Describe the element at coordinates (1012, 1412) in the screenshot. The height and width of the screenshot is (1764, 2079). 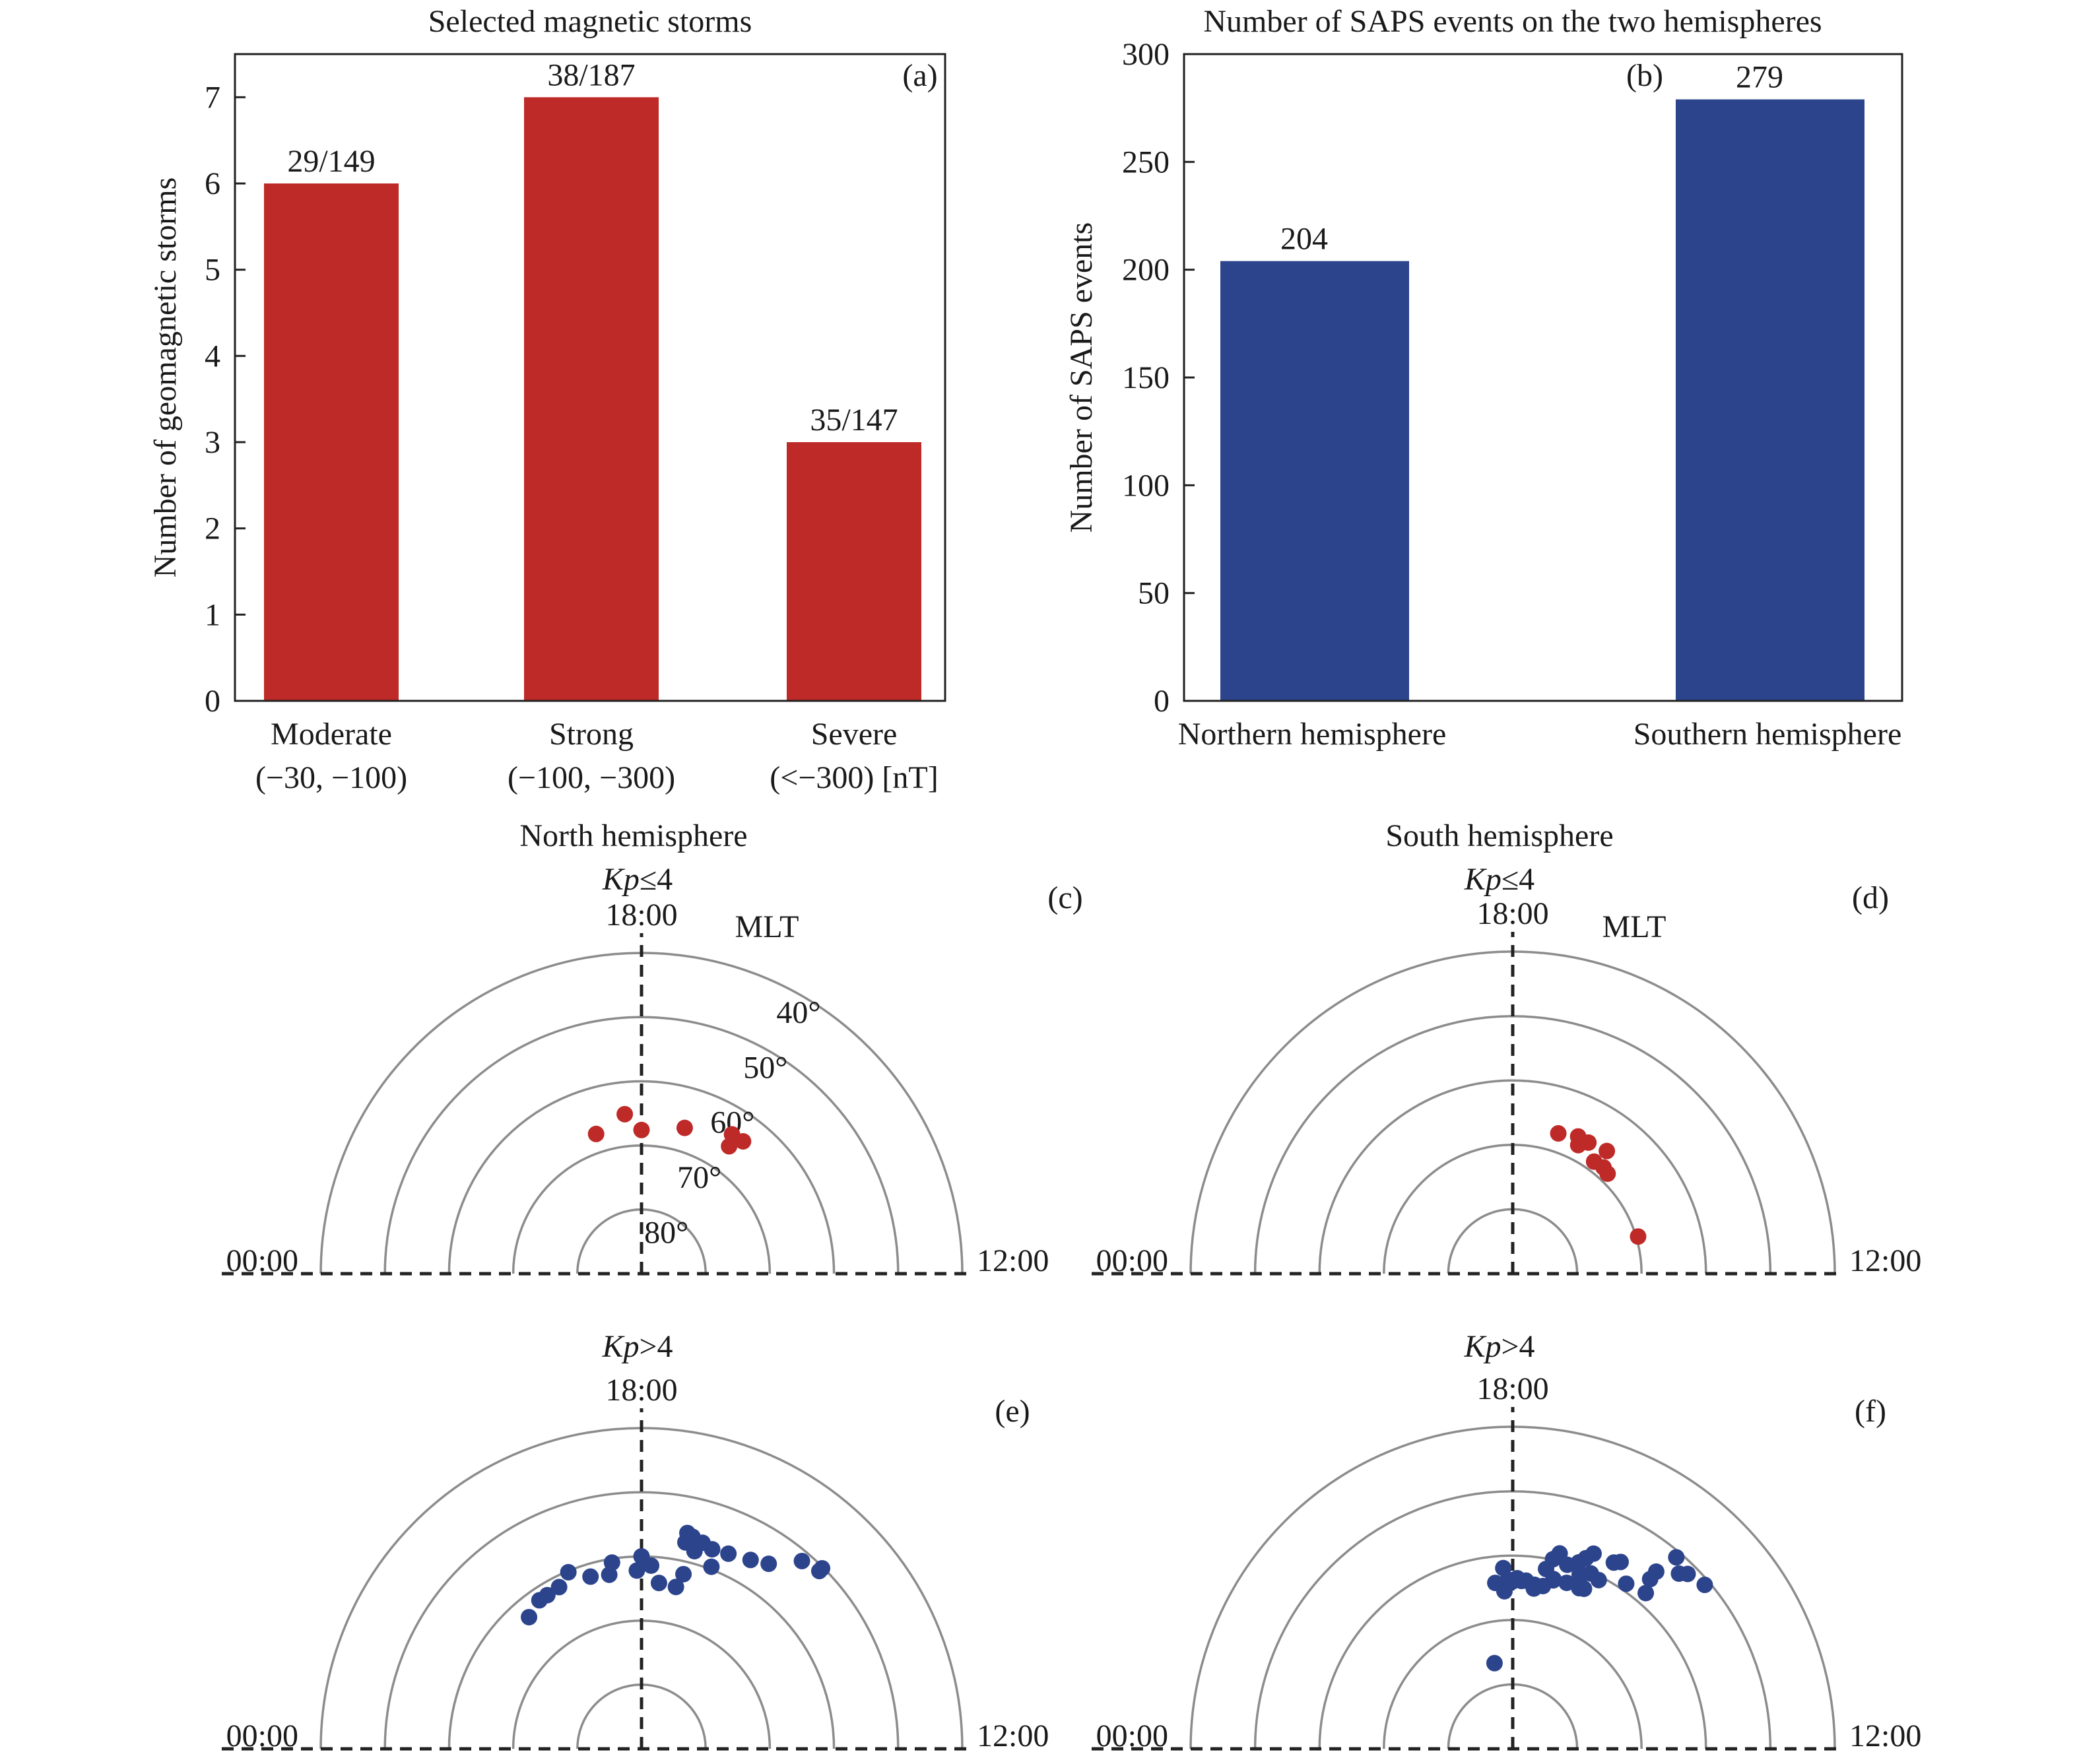
I see `panel-e-tag: (e)` at that location.